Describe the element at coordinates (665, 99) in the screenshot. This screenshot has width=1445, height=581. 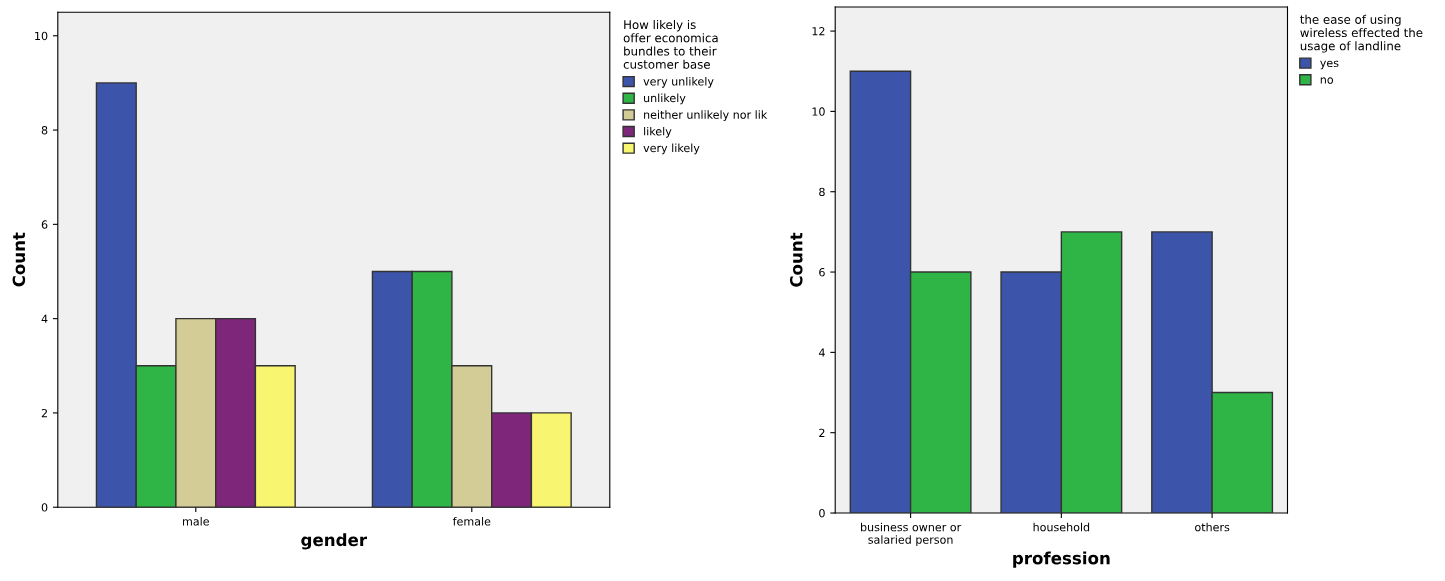
I see `legend-label: unlikely` at that location.